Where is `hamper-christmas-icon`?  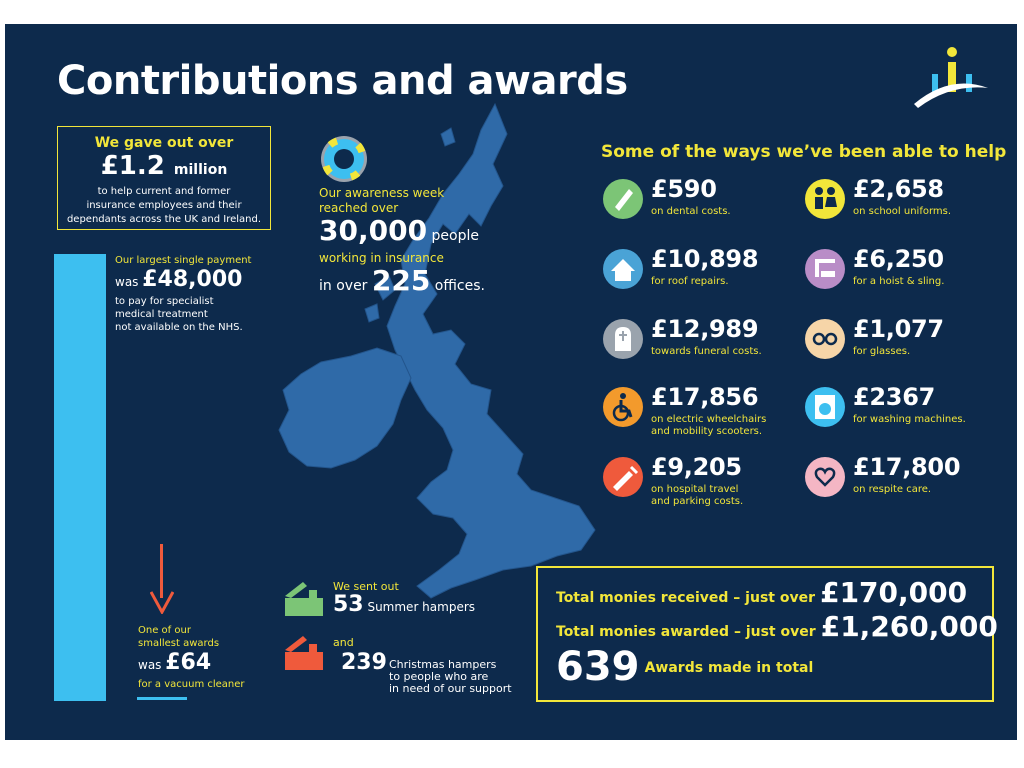
hamper-christmas-icon is located at coordinates (304, 653).